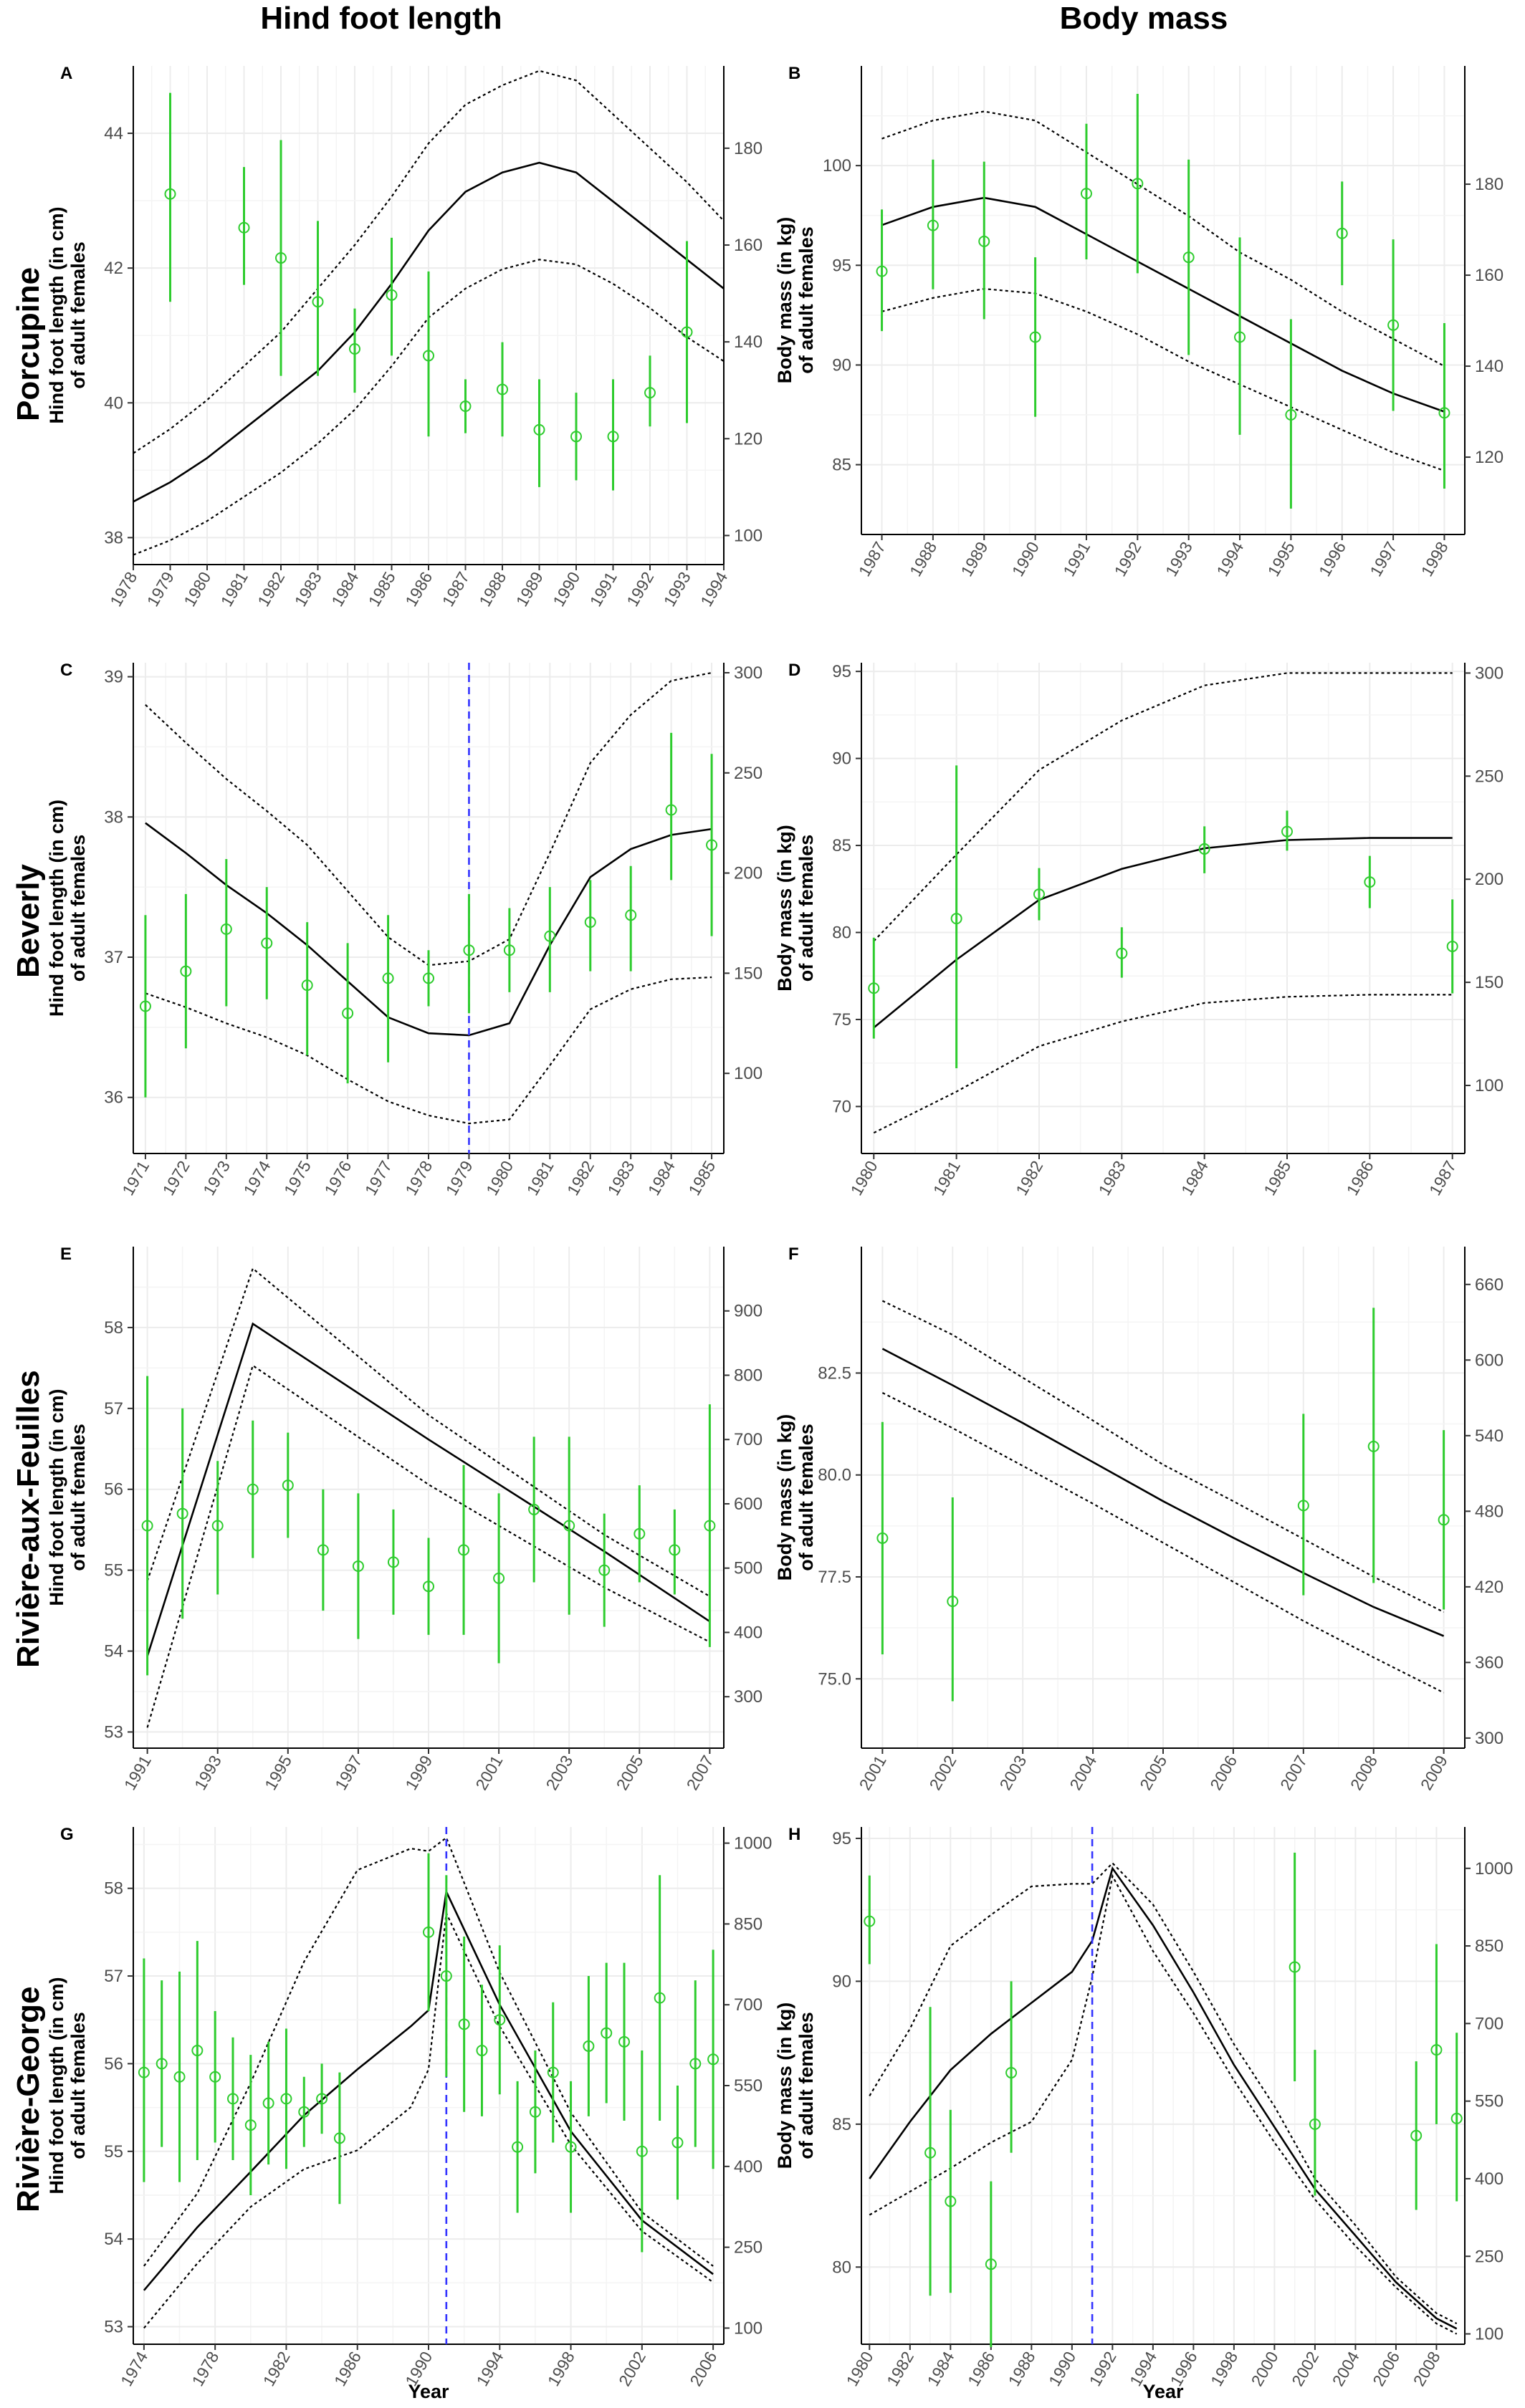 Image resolution: width=1525 pixels, height=2408 pixels. I want to click on y2-tick-label: 360, so click(1489, 1662).